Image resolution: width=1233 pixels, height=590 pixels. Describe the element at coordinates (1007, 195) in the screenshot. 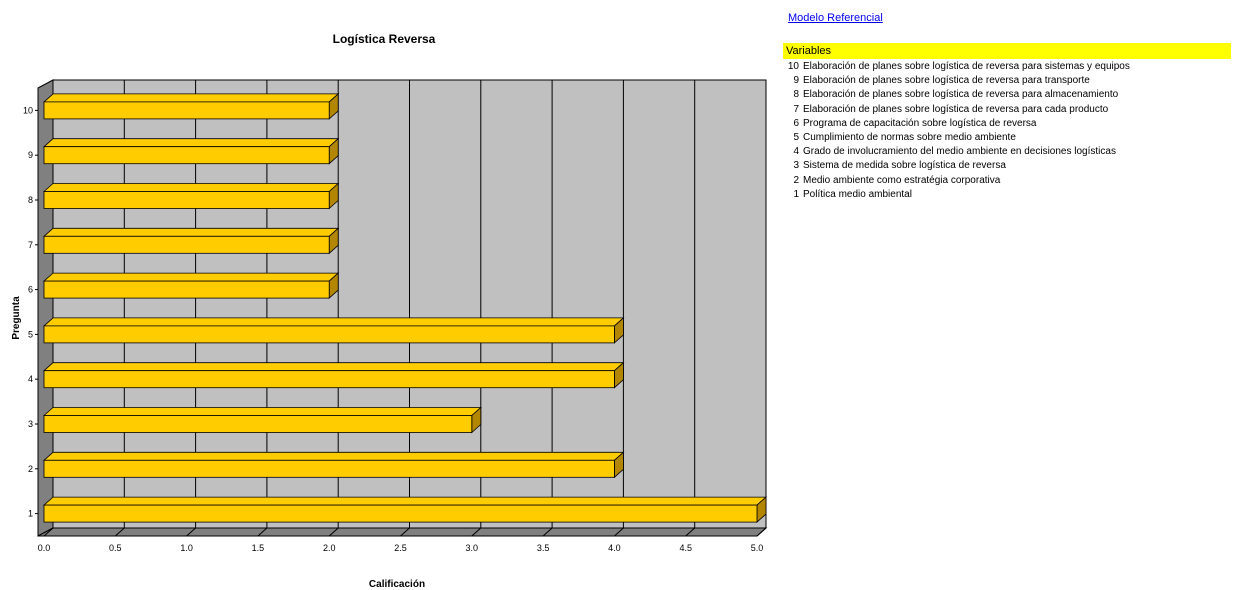

I see `variable-item: 1 Política medio ambiental` at that location.